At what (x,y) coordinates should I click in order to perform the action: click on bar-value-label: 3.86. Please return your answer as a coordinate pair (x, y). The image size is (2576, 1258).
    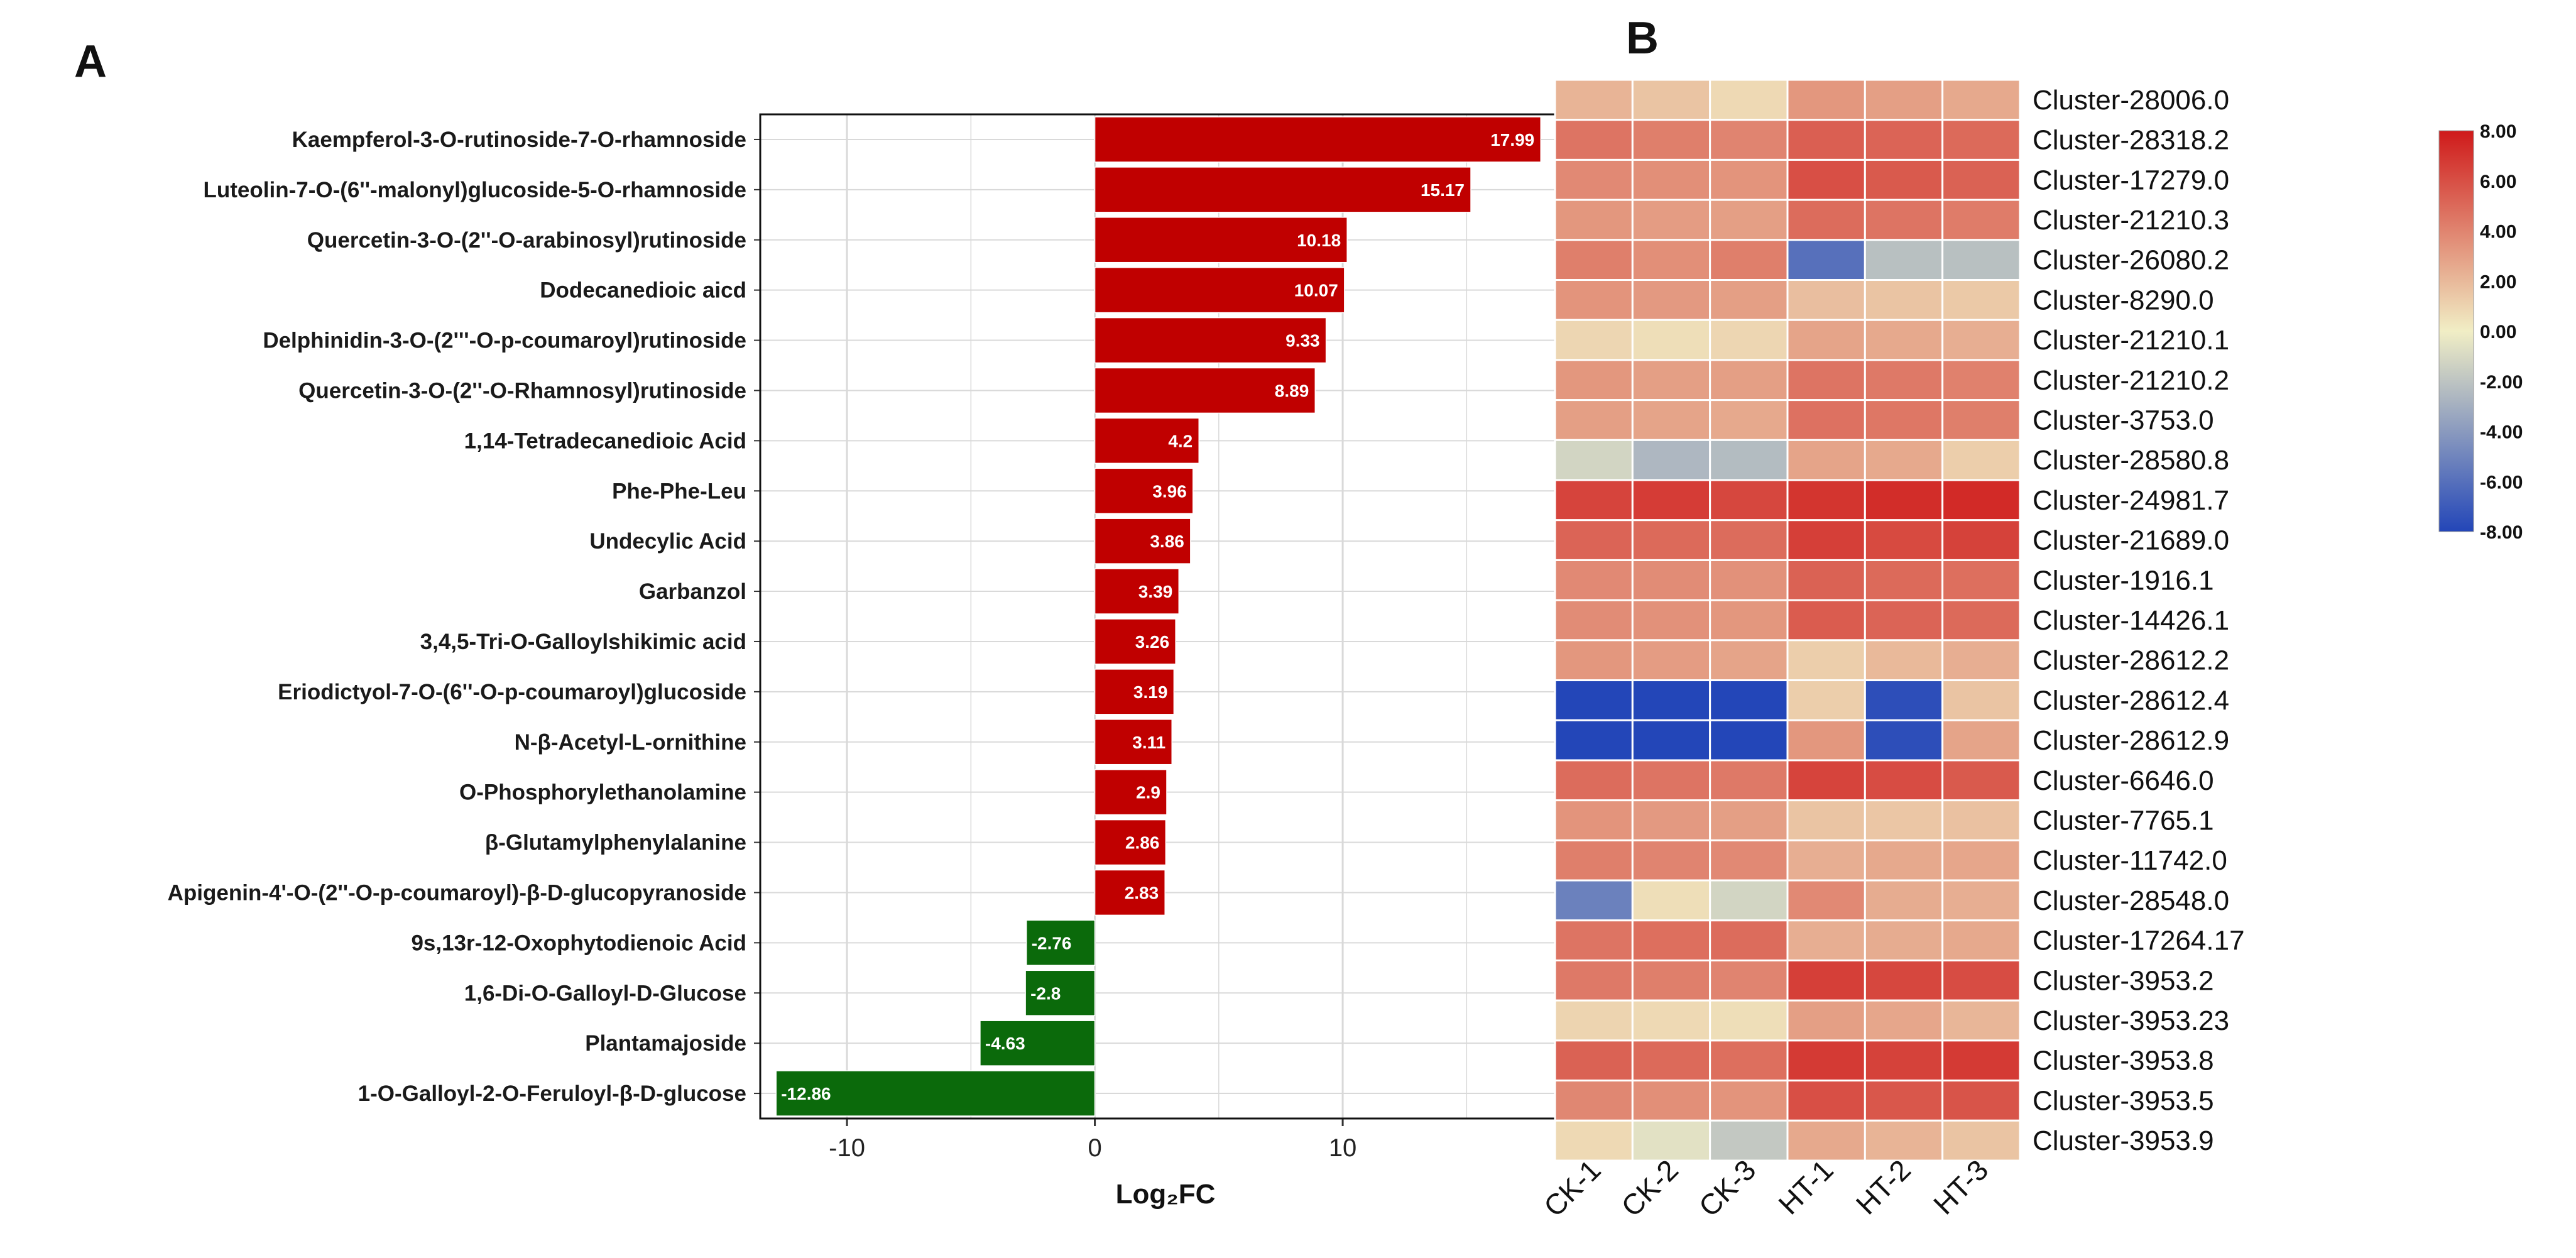
    Looking at the image, I should click on (1167, 541).